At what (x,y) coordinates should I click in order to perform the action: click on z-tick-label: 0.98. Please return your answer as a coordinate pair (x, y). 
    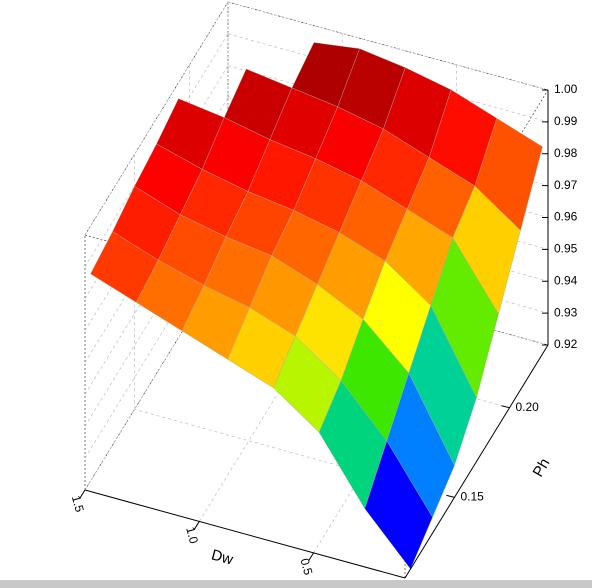
    Looking at the image, I should click on (566, 153).